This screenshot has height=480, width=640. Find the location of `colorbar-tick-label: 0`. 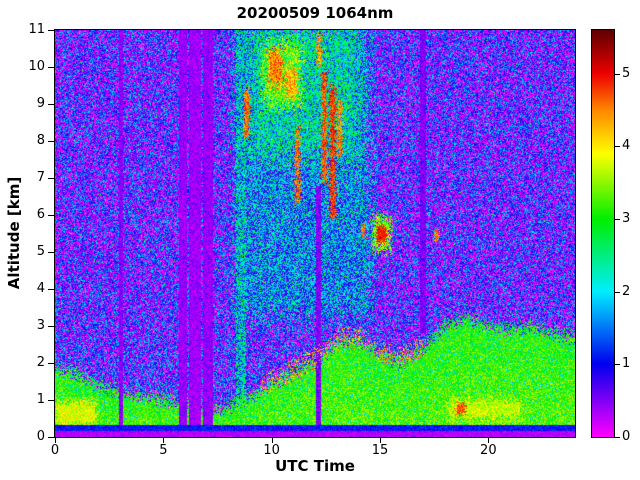

colorbar-tick-label: 0 is located at coordinates (626, 436).